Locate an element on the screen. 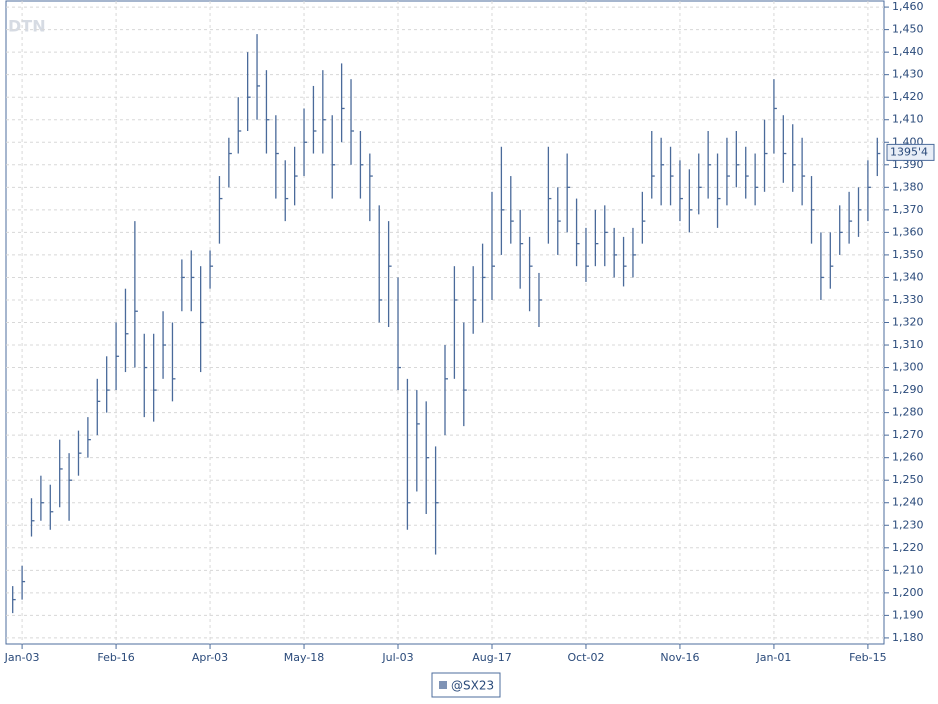 The image size is (938, 704). y-tick-label: 1,240 is located at coordinates (908, 502).